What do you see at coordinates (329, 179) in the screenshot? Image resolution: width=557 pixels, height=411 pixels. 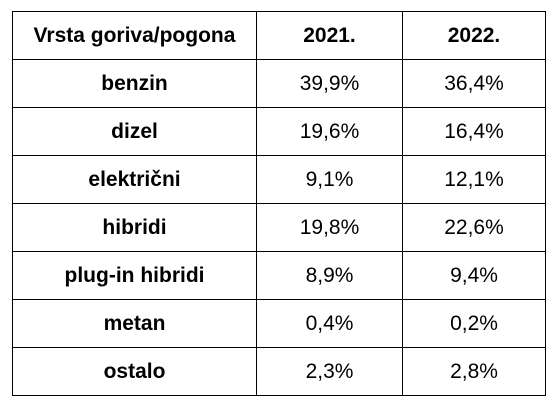 I see `cell-2021: 9,1%` at bounding box center [329, 179].